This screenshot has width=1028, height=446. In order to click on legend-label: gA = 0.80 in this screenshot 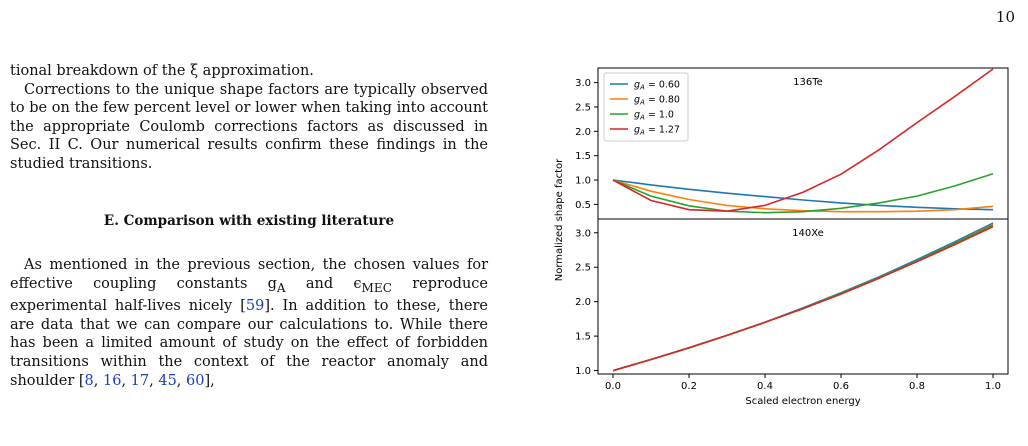, I will do `click(657, 101)`.